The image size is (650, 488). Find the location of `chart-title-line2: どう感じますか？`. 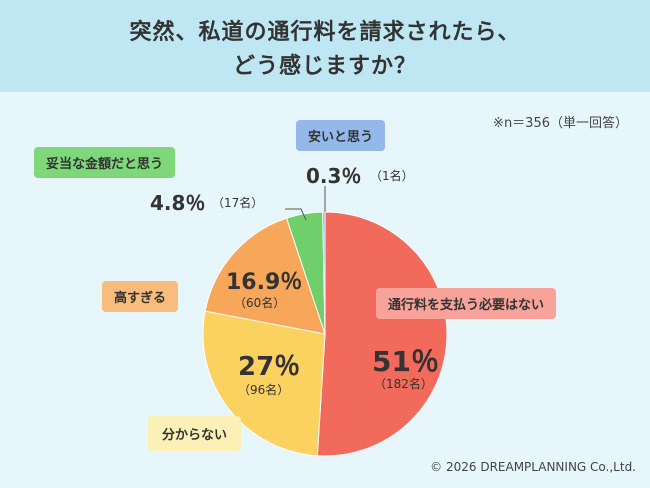

chart-title-line2: どう感じますか？ is located at coordinates (324, 66).